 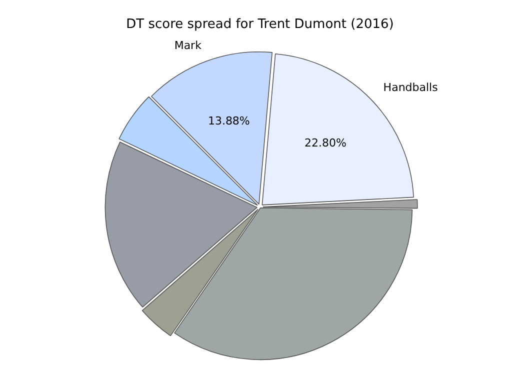 I want to click on slice-label: Handballs, so click(x=410, y=87).